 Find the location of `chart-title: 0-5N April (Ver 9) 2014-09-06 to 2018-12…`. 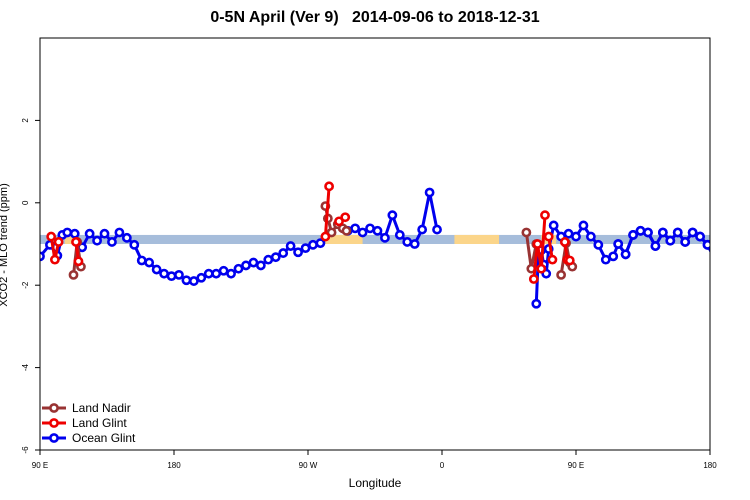

chart-title: 0-5N April (Ver 9) 2014-09-06 to 2018-12… is located at coordinates (375, 17).